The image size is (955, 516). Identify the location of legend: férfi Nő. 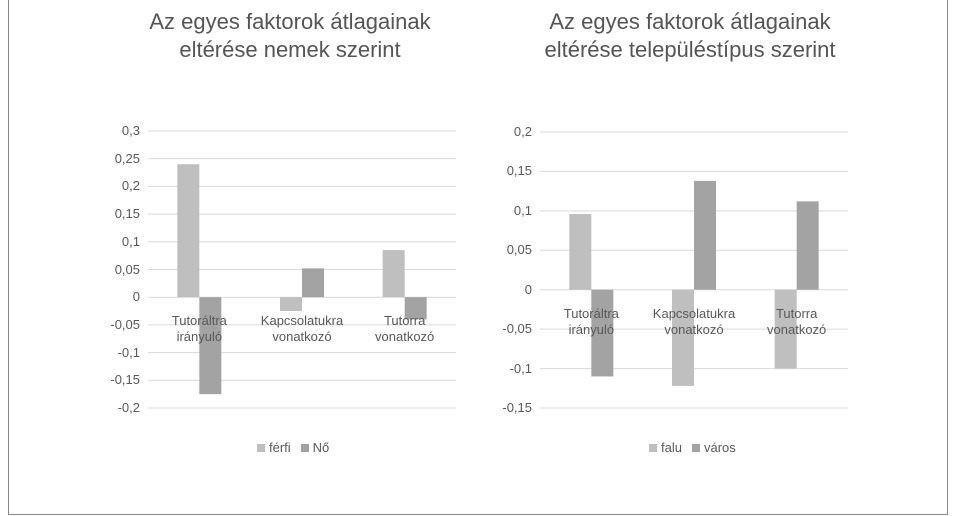
(293, 448).